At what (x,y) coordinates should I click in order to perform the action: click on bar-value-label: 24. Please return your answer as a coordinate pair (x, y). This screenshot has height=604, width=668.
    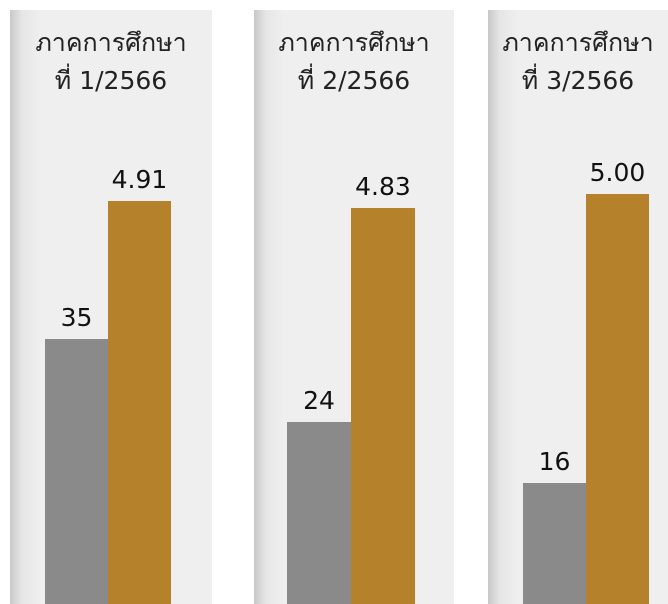
    Looking at the image, I should click on (319, 401).